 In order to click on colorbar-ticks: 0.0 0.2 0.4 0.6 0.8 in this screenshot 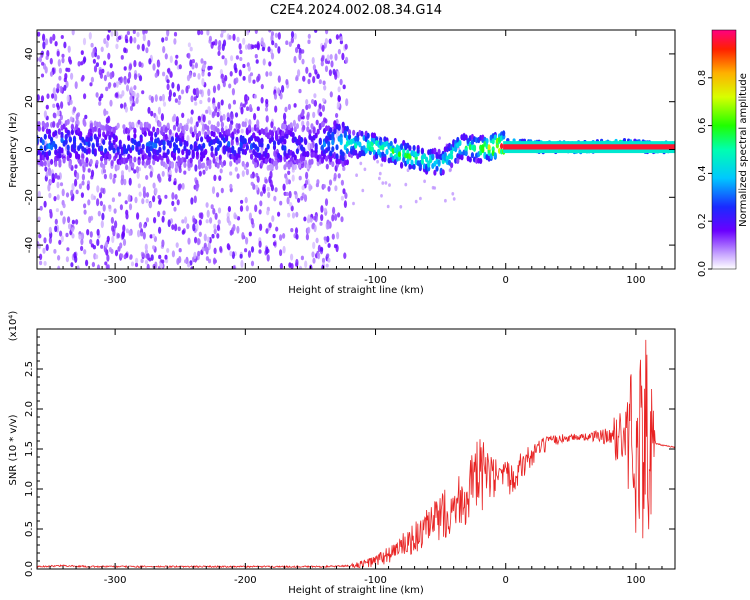, I will do `click(704, 173)`.